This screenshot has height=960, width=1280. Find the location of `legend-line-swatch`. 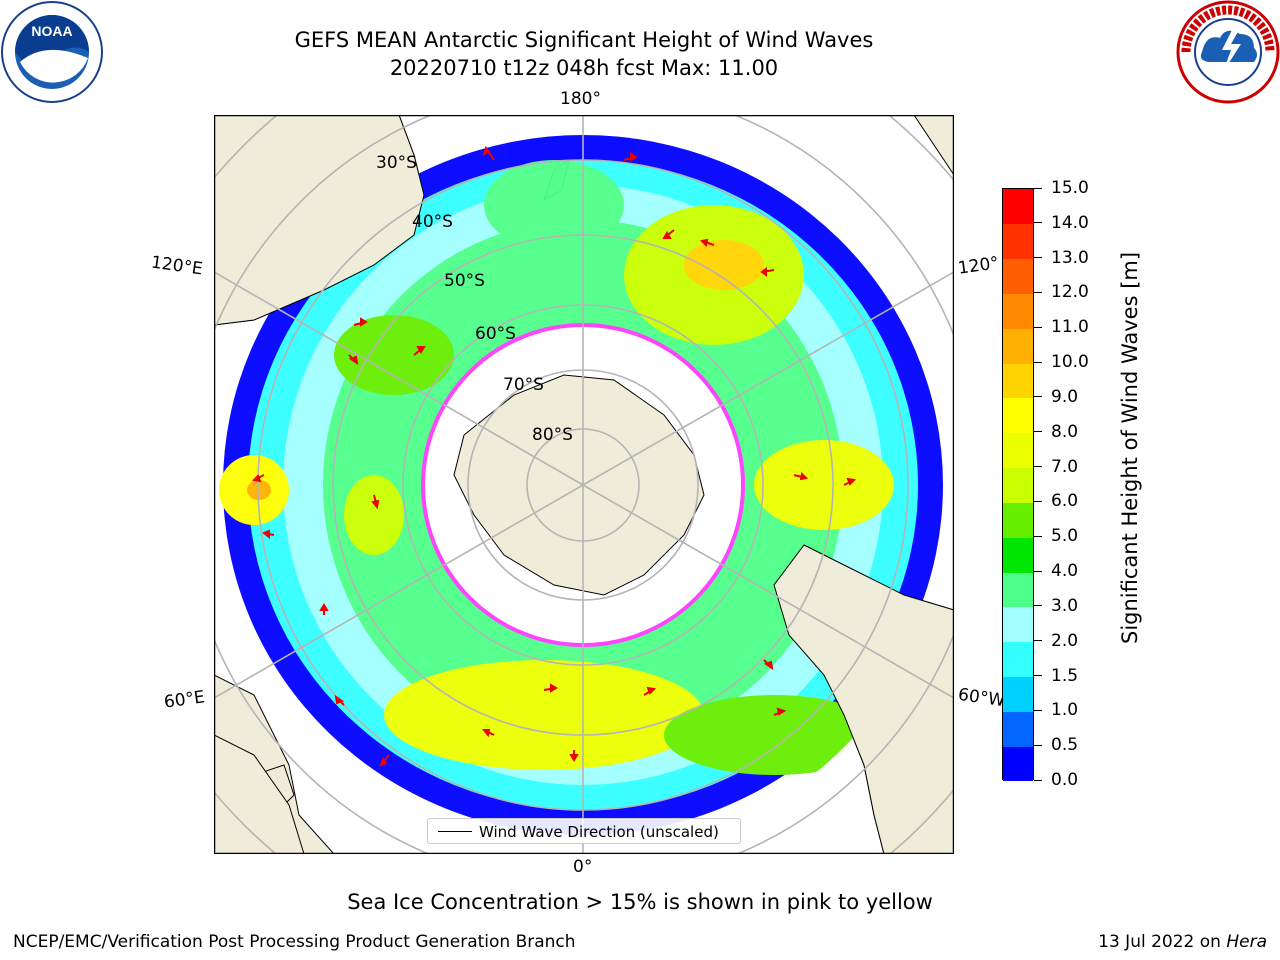

legend-line-swatch is located at coordinates (455, 831).